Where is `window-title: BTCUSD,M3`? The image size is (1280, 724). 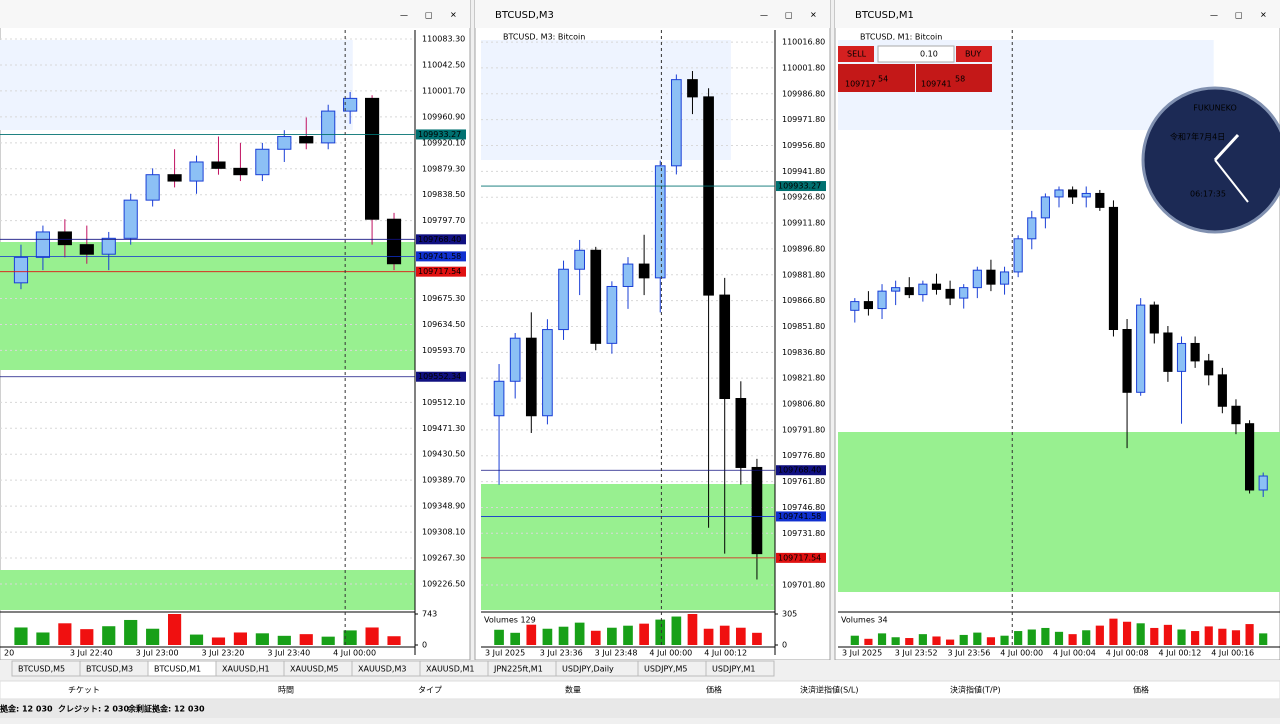
window-title: BTCUSD,M3 is located at coordinates (524, 15).